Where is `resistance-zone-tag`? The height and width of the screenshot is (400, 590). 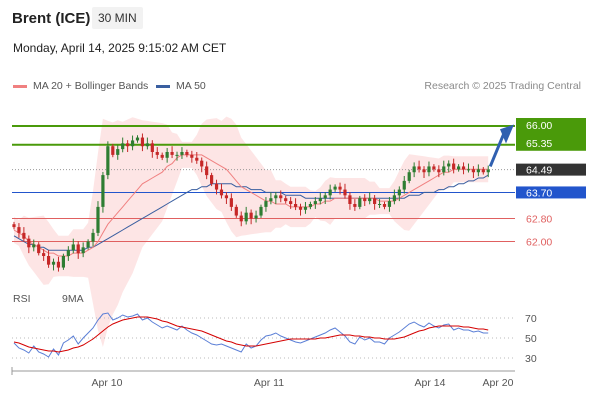 resistance-zone-tag is located at coordinates (551, 131).